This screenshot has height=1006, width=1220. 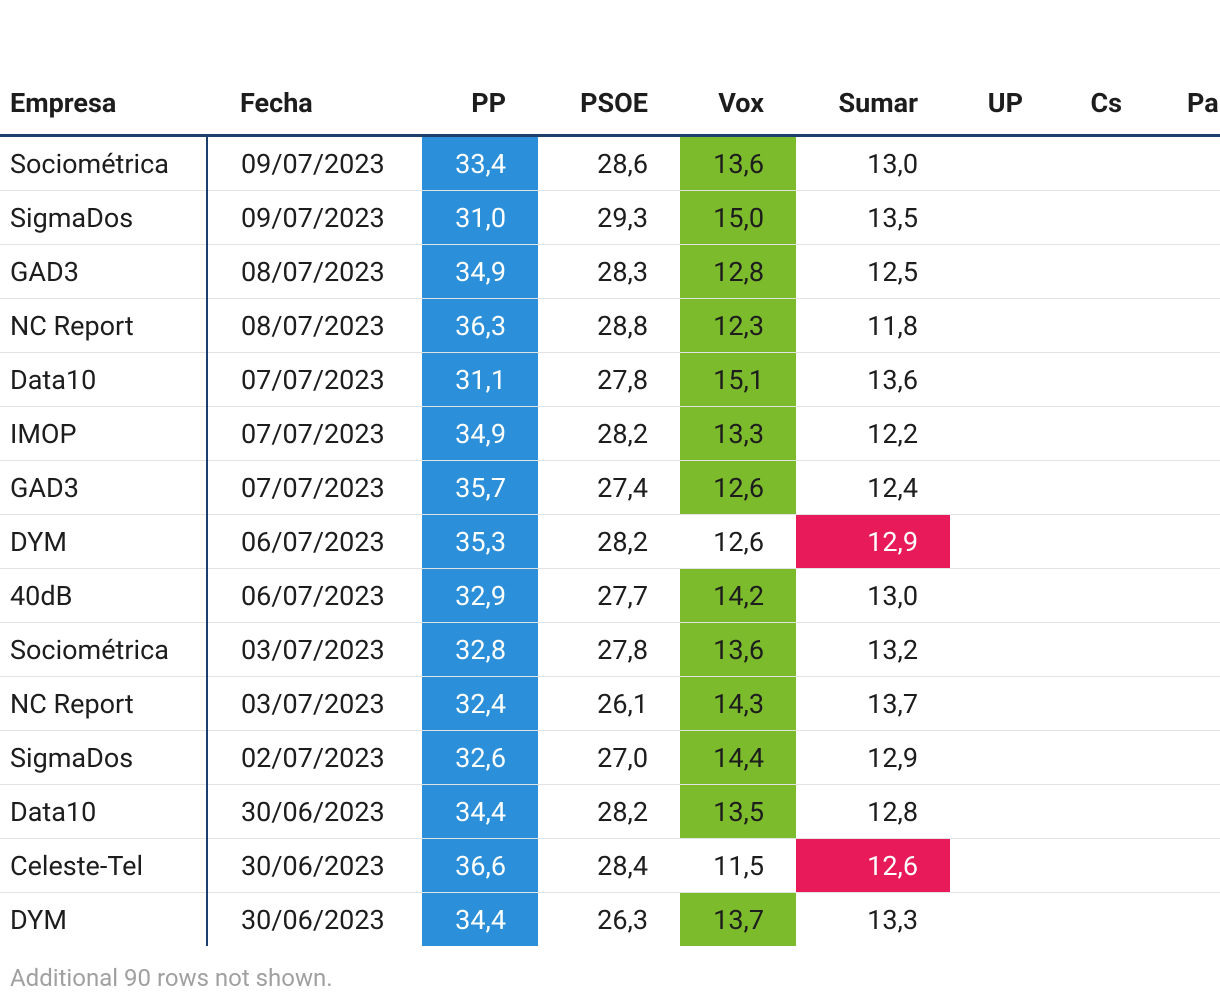 I want to click on table-row: IMOP 07/07/2023 34,9 28,2 13,3 12,2, so click(x=610, y=433).